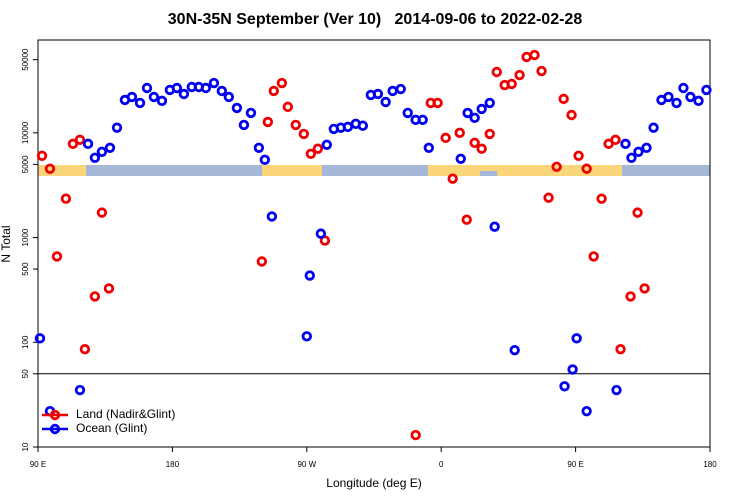  Describe the element at coordinates (25, 59) in the screenshot. I see `y-tick-label: 50000` at that location.